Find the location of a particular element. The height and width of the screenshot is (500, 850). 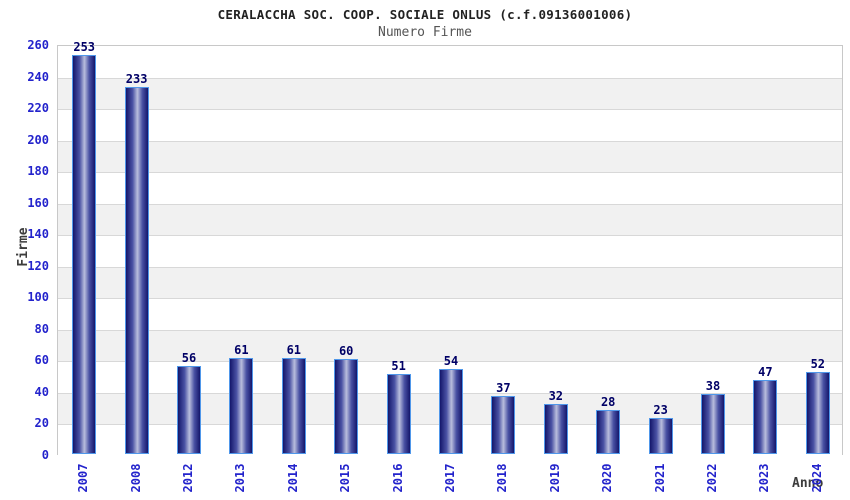

bar-value-label: 54 is located at coordinates (451, 360).